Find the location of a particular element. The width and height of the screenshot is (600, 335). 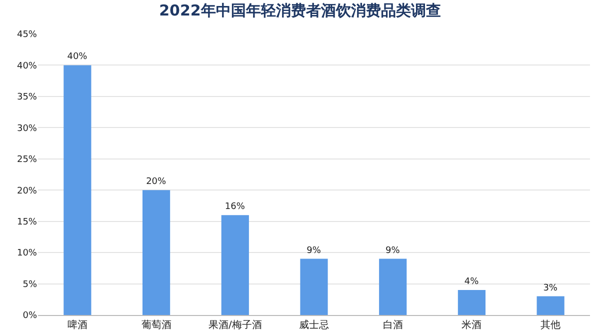

x-tick-label: 啤酒 is located at coordinates (77, 325).